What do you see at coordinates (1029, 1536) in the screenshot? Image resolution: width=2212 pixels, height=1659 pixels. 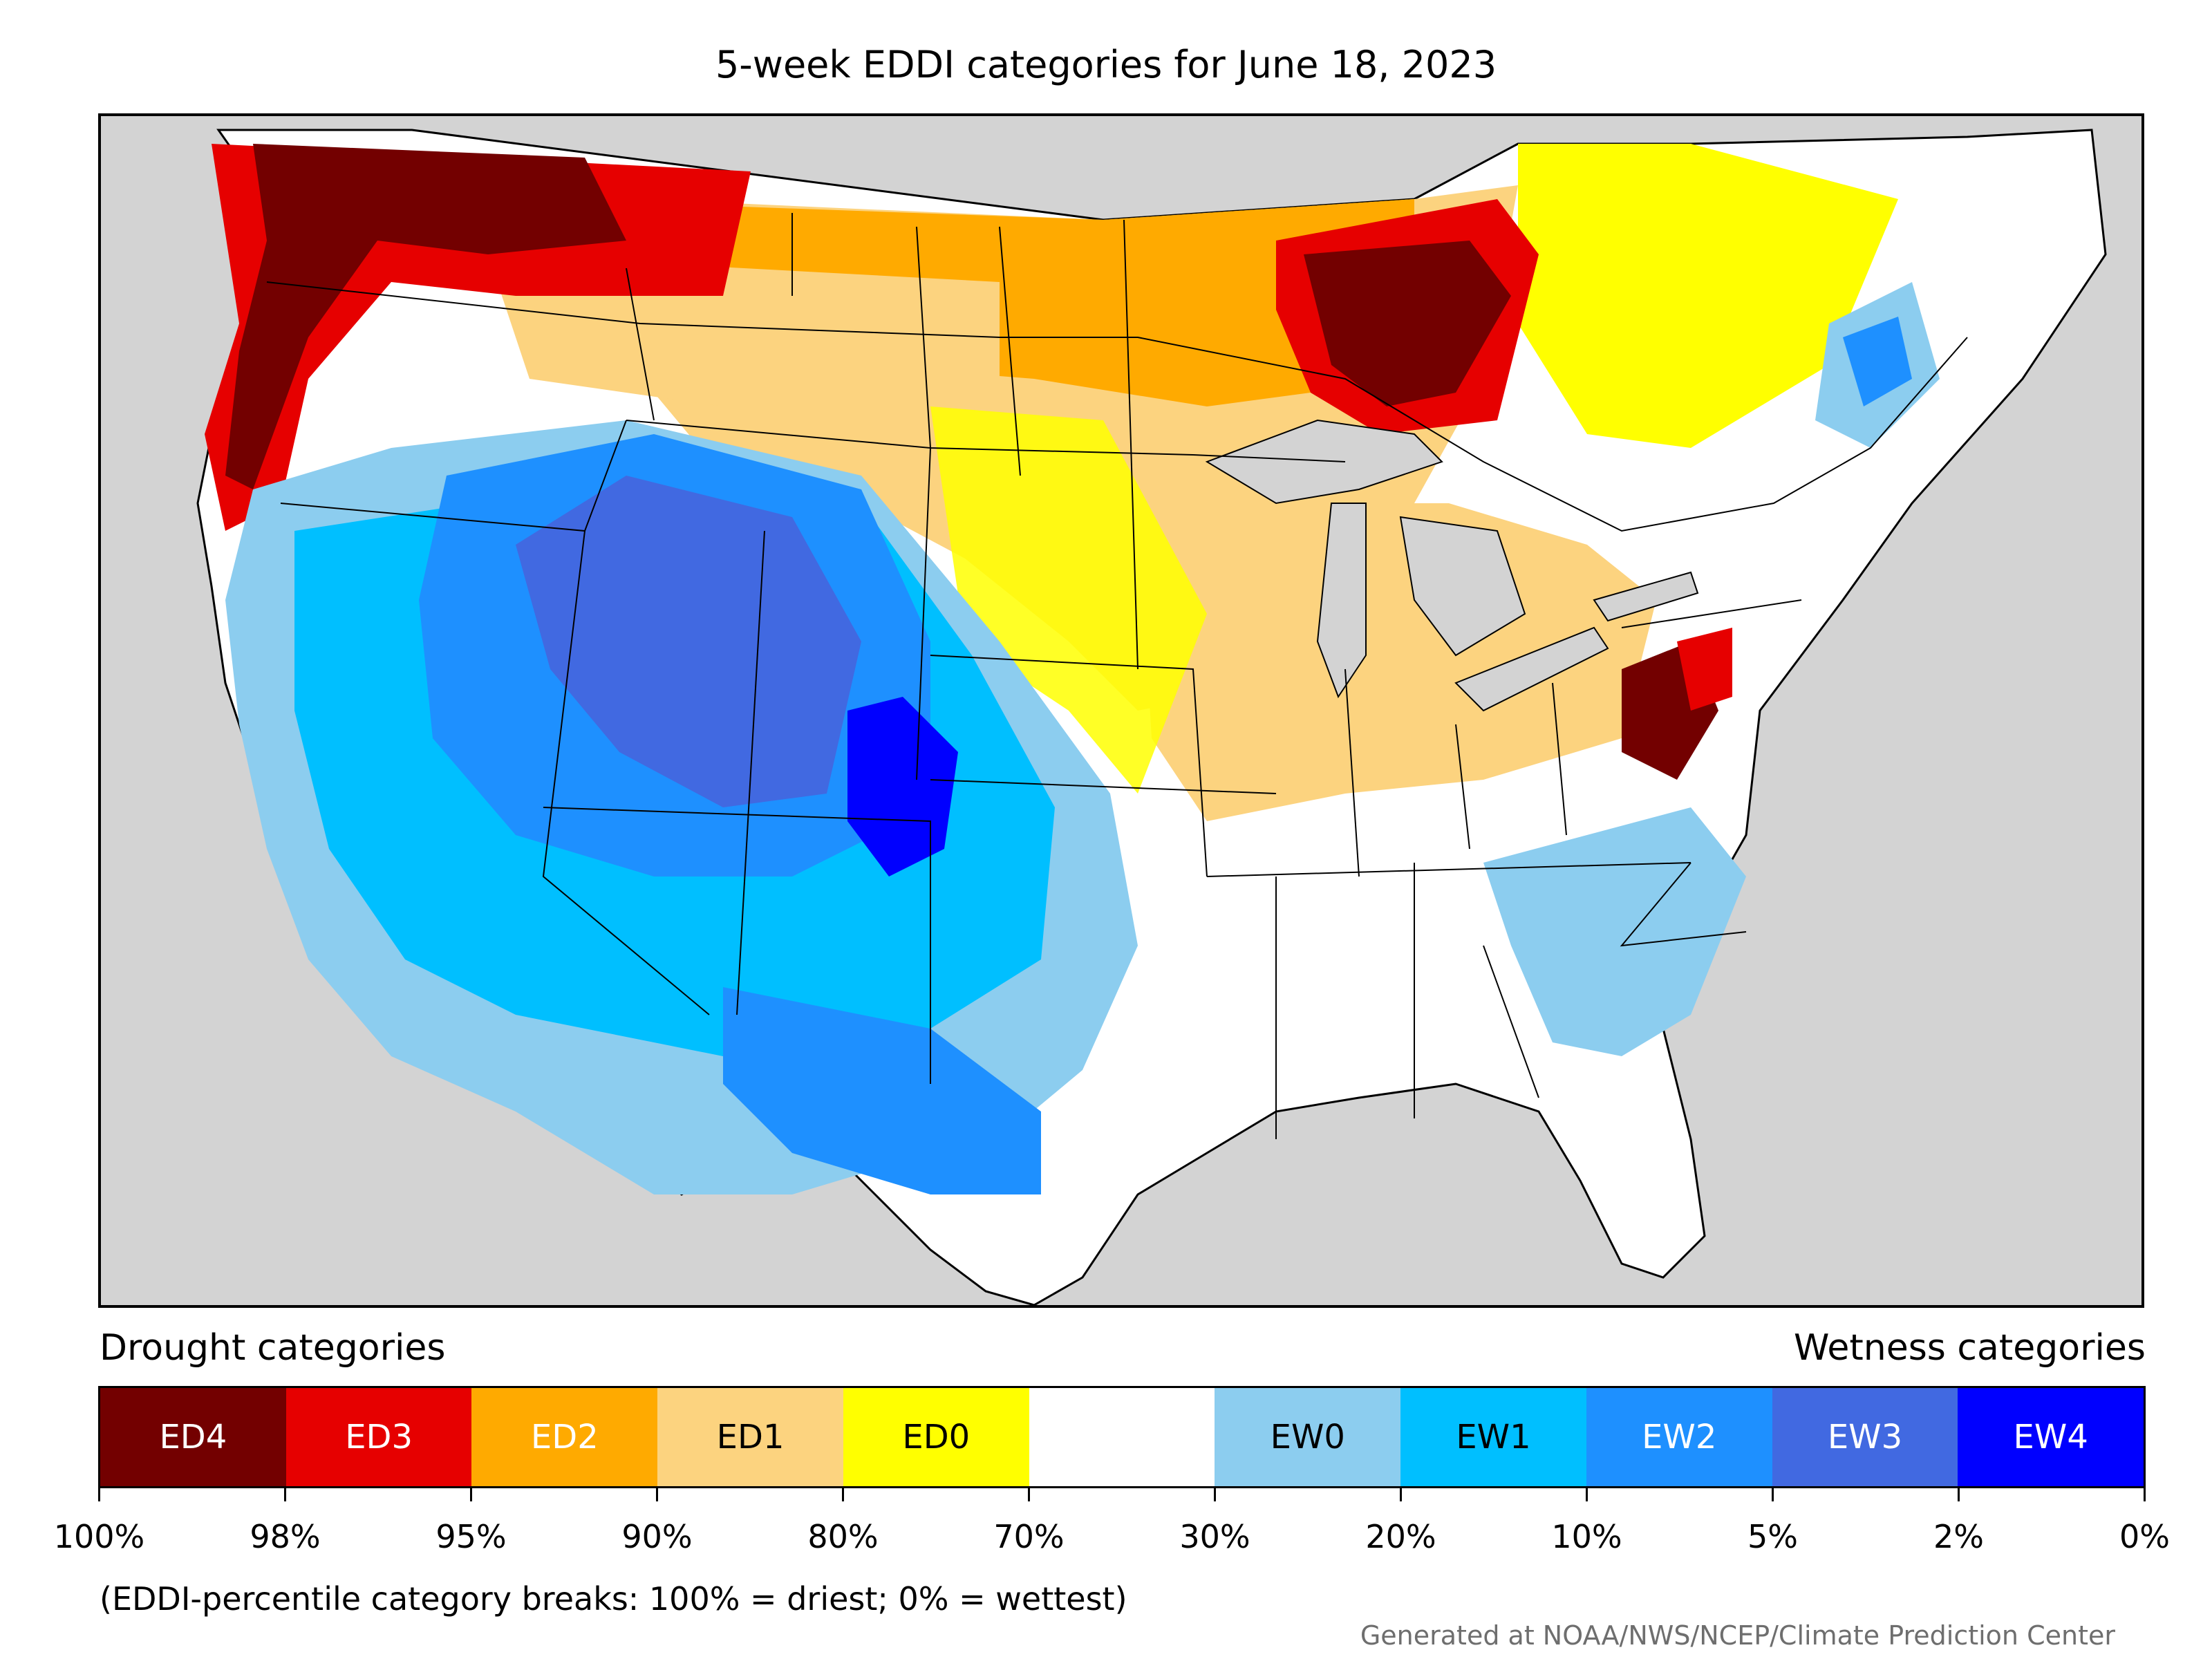 I see `colorbar-tick-label: 70%` at bounding box center [1029, 1536].